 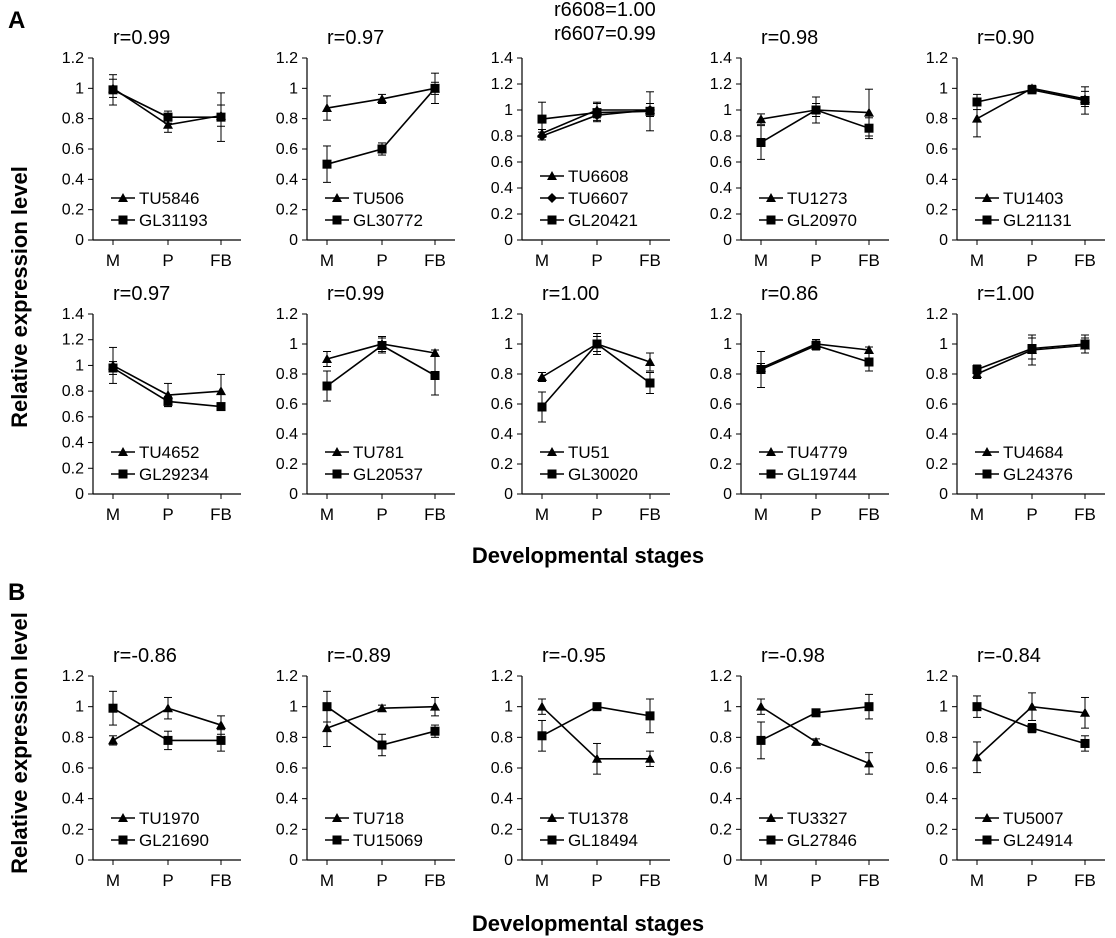 What do you see at coordinates (589, 452) in the screenshot?
I see `legend-label: TU51` at bounding box center [589, 452].